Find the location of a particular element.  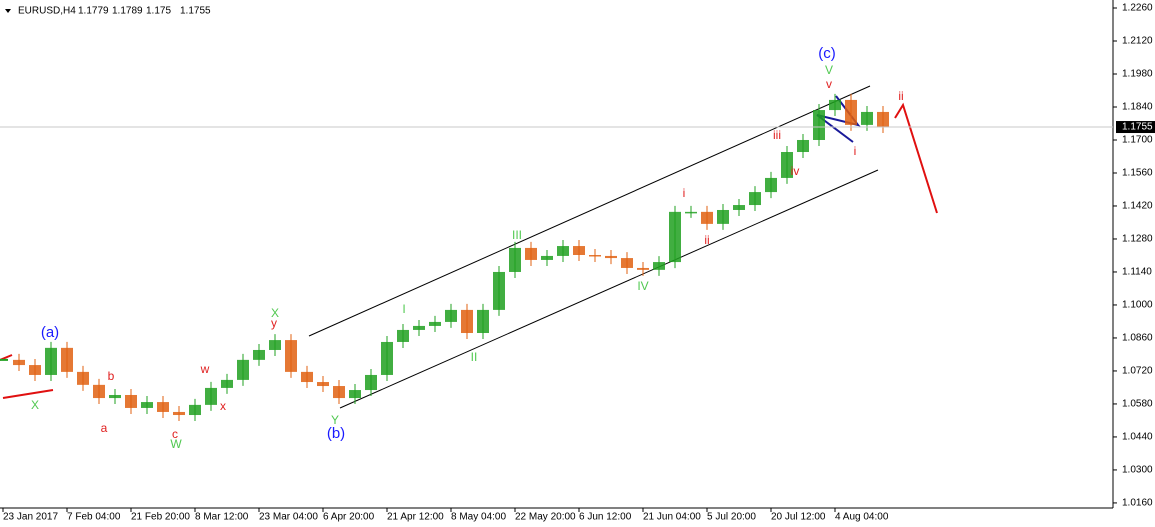

x-tick-label: 22 May 20:00 is located at coordinates (545, 517).